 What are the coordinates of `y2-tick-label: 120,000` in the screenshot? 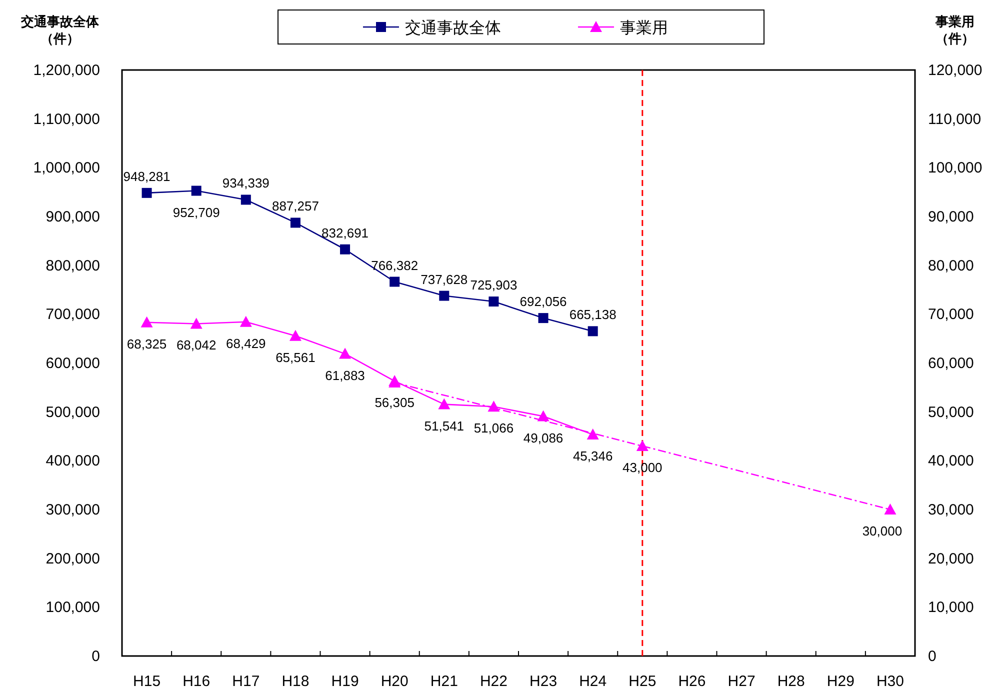 It's located at (955, 70).